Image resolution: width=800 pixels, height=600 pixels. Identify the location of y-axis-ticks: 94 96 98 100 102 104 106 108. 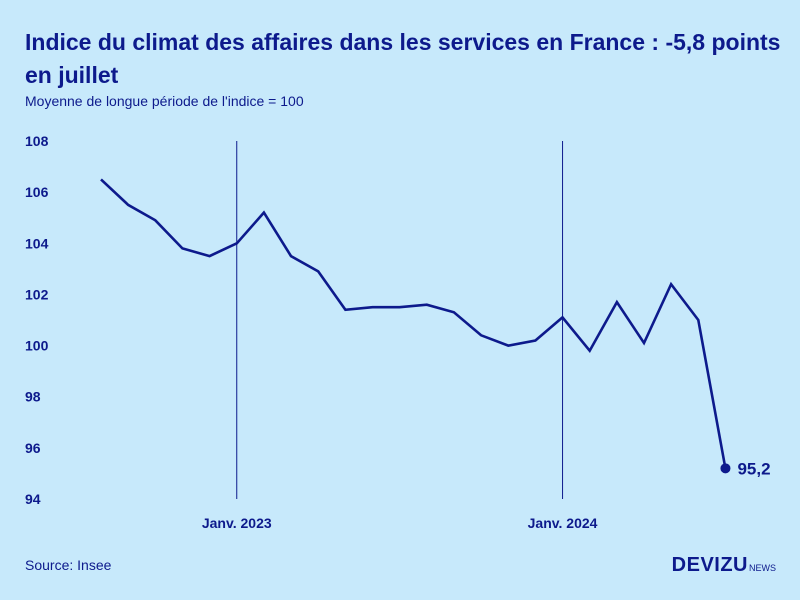
(37, 320).